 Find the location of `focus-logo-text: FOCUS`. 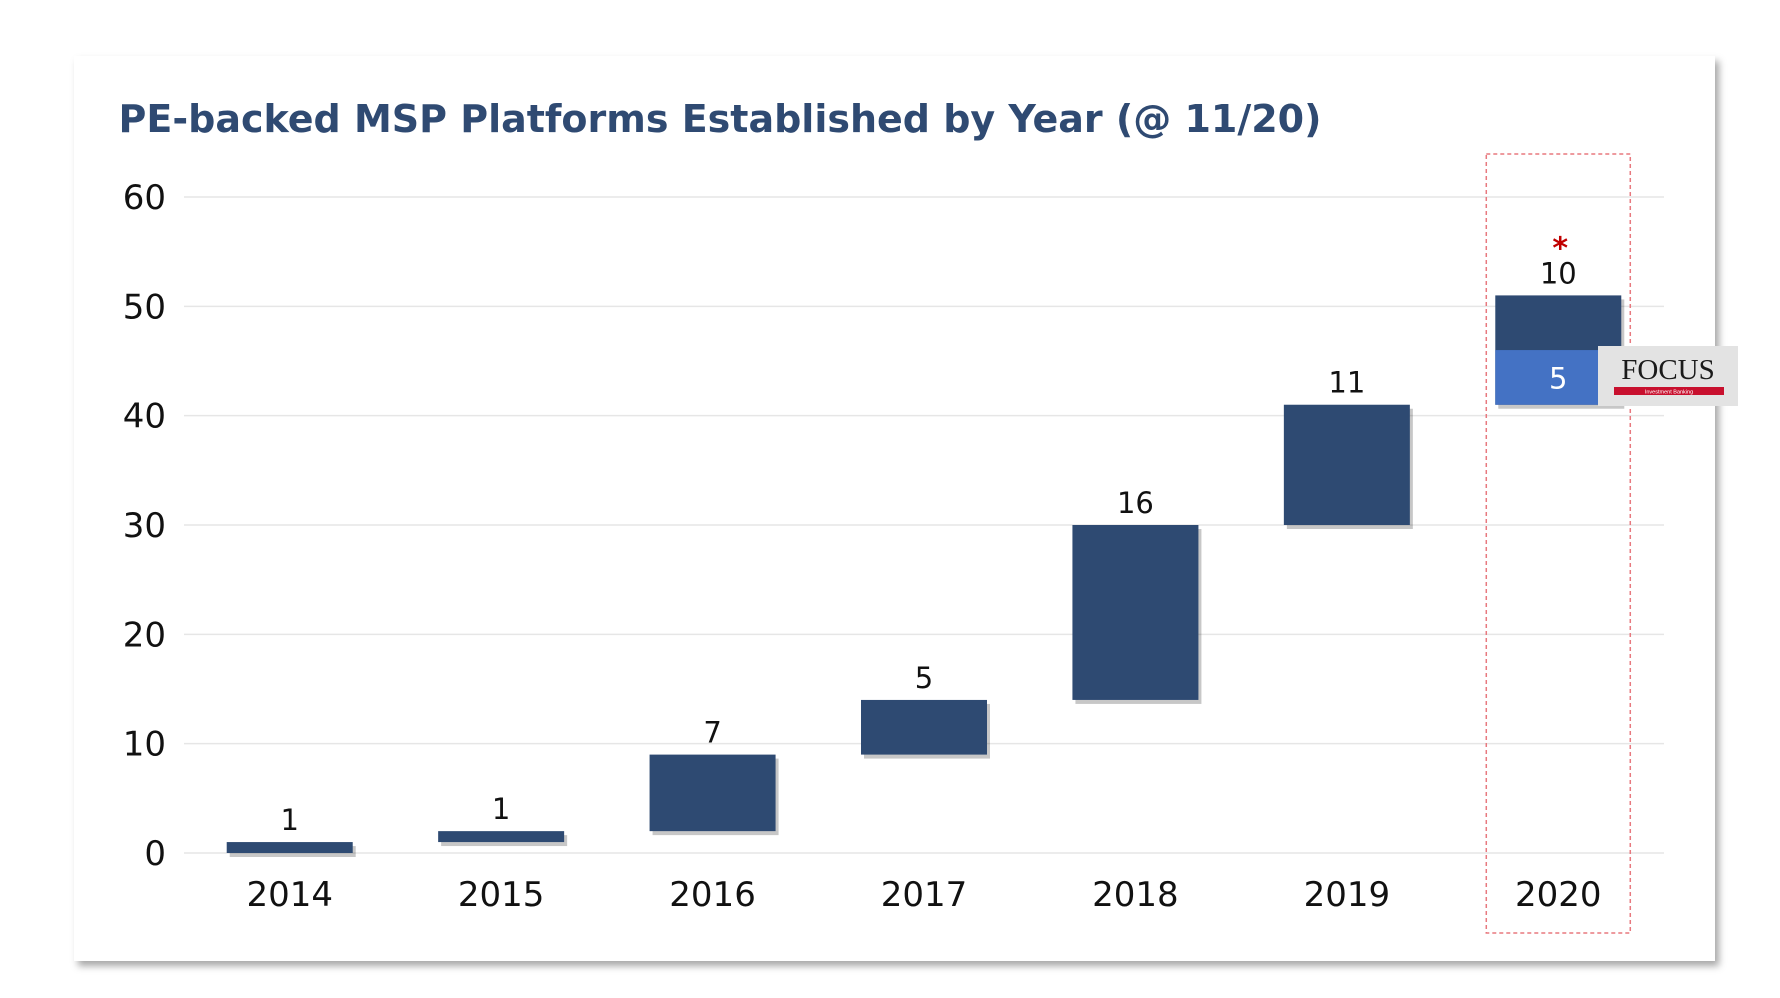

focus-logo-text: FOCUS is located at coordinates (1668, 370).